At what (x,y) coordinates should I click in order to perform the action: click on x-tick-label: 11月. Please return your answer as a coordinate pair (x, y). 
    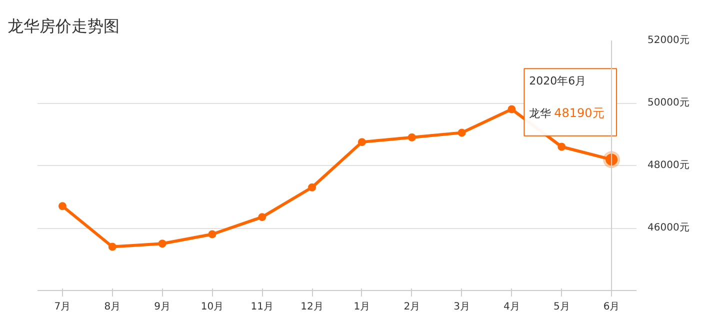
    Looking at the image, I should click on (262, 307).